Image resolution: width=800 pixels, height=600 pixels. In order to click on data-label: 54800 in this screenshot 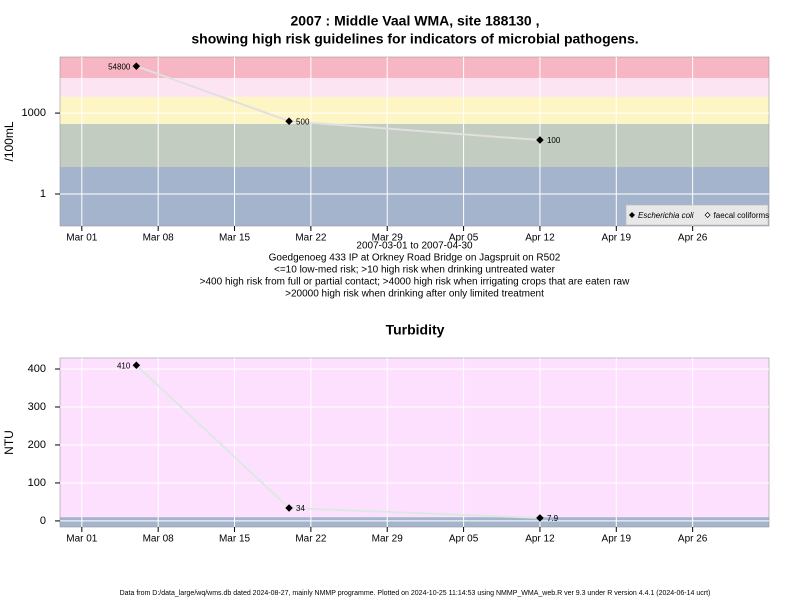, I will do `click(119, 66)`.